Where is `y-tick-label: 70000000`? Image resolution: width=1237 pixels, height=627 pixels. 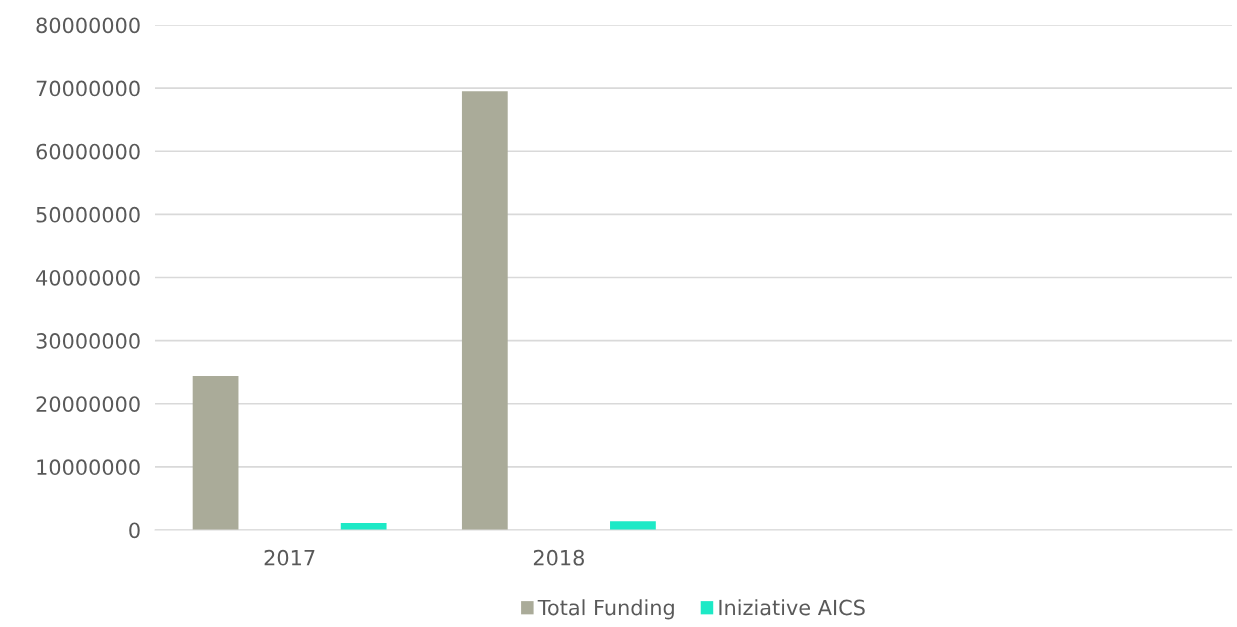 y-tick-label: 70000000 is located at coordinates (88, 88).